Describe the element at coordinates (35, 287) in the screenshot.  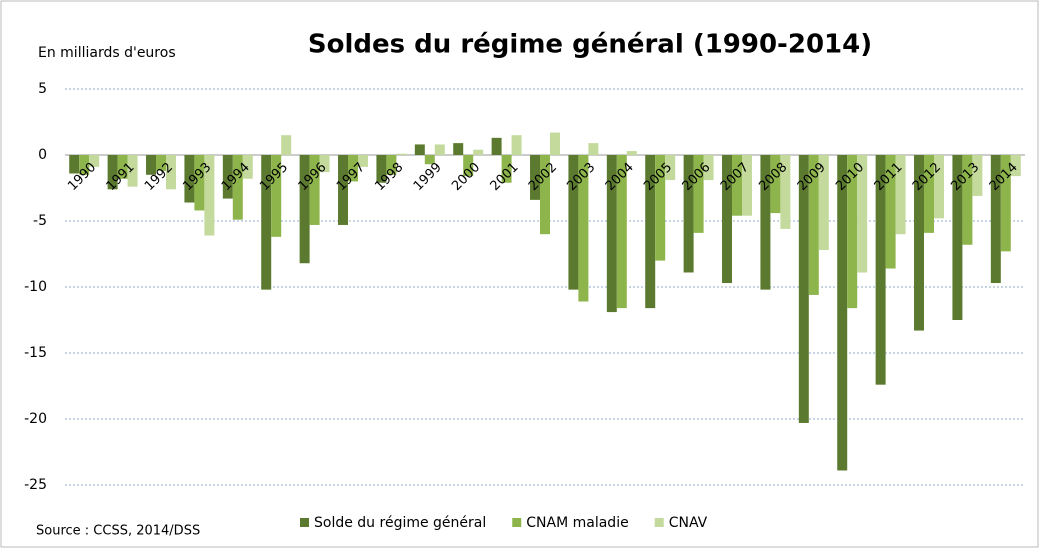
I see `y-tick-label: -10` at that location.